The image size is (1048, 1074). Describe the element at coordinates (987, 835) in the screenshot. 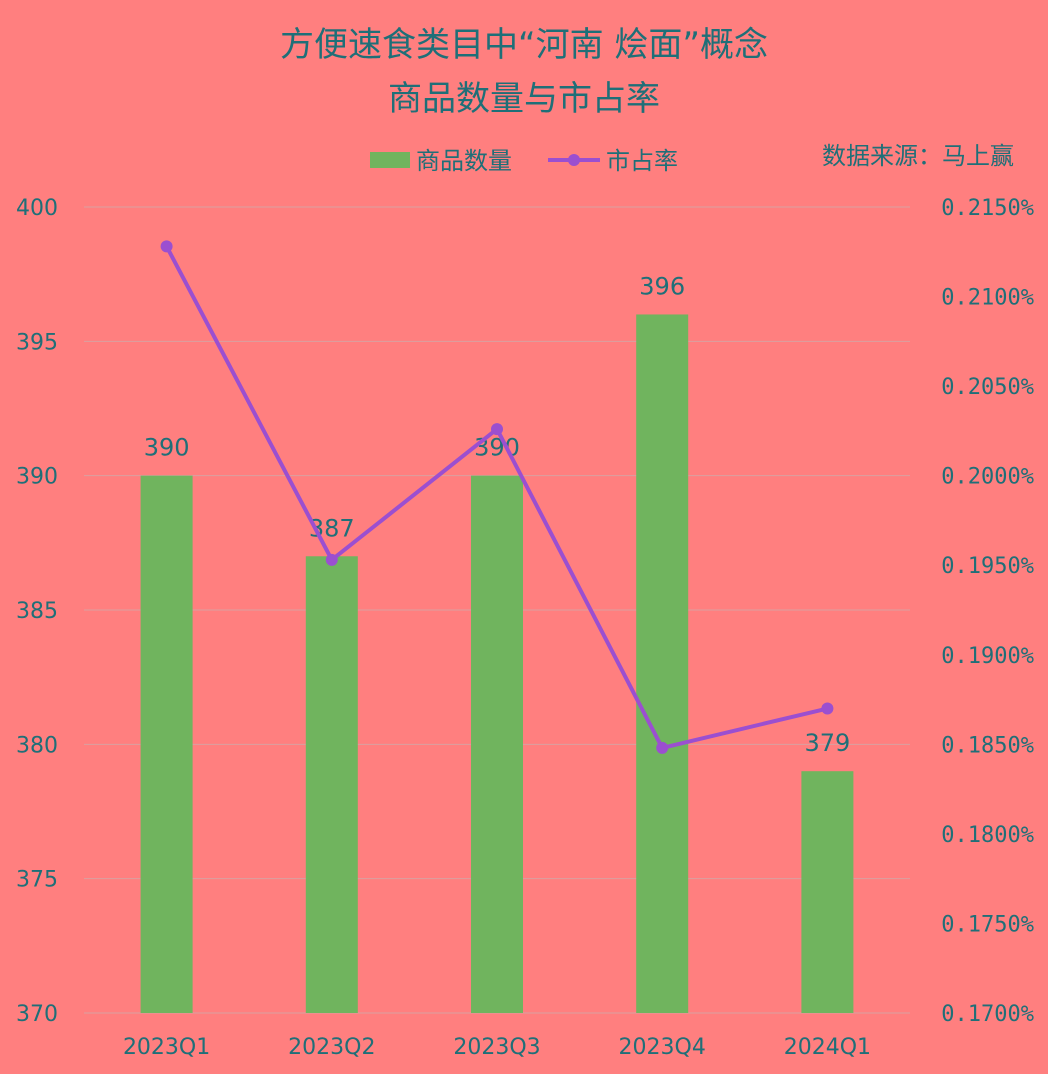

I see `y-right-tick-label: 0.1800%` at that location.